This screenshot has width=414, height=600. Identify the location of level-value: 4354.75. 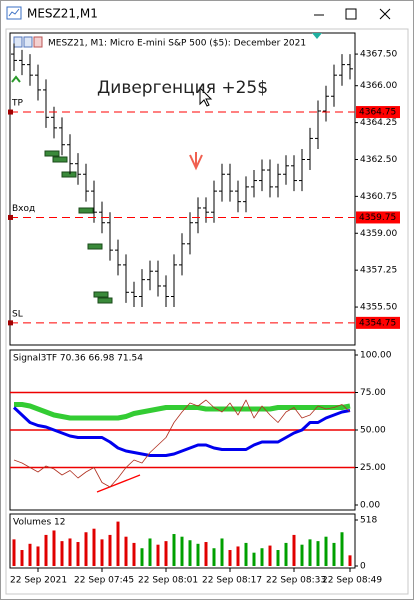
(377, 323).